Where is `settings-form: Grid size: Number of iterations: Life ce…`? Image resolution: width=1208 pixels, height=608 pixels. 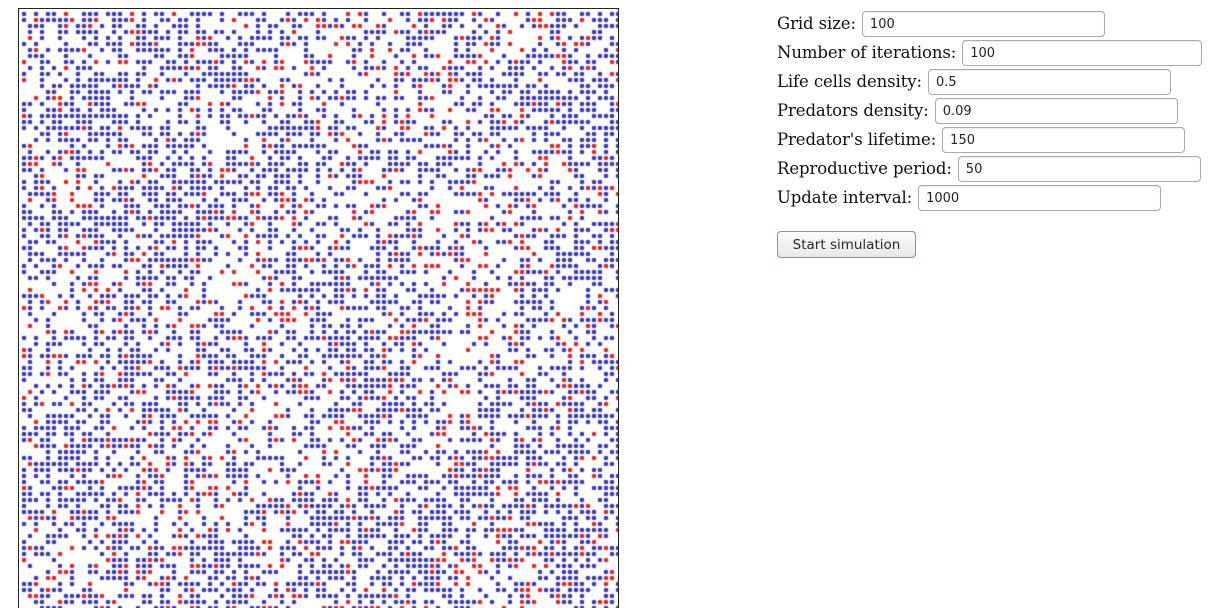 settings-form: Grid size: Number of iterations: Life ce… is located at coordinates (989, 133).